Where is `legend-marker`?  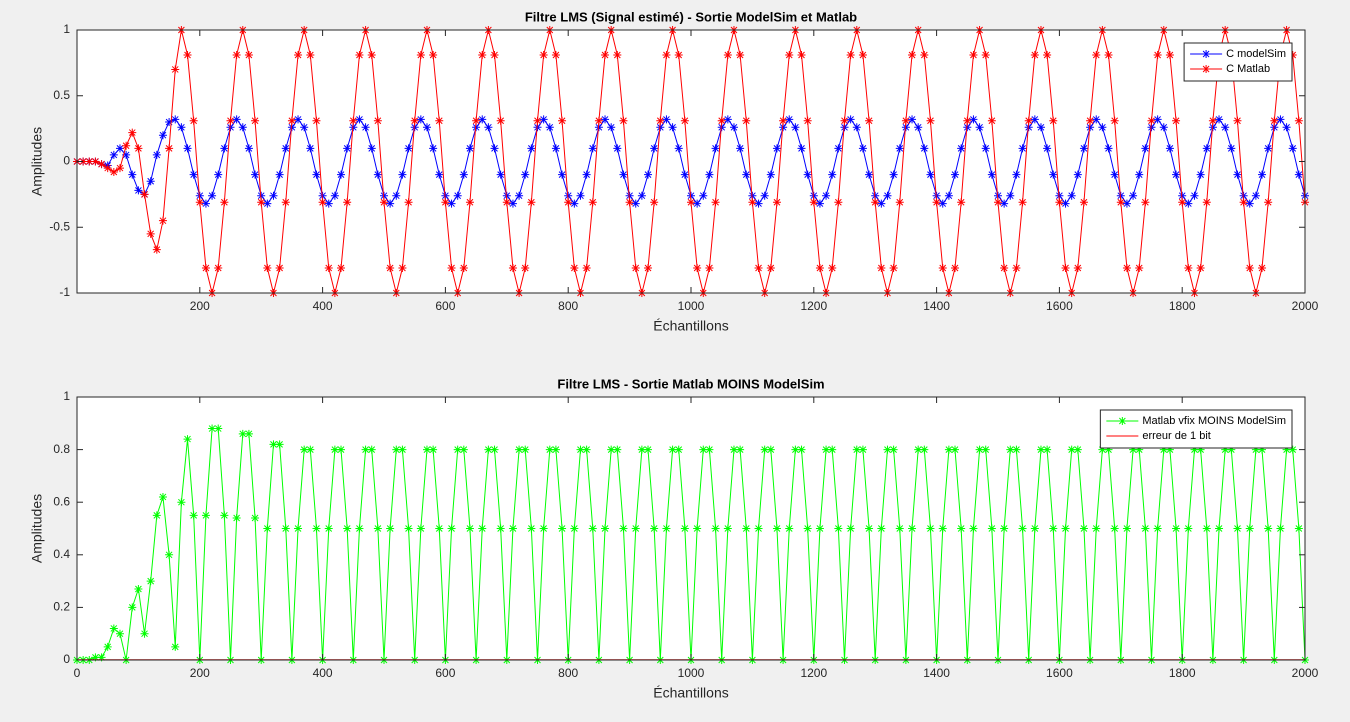
legend-marker is located at coordinates (1206, 54).